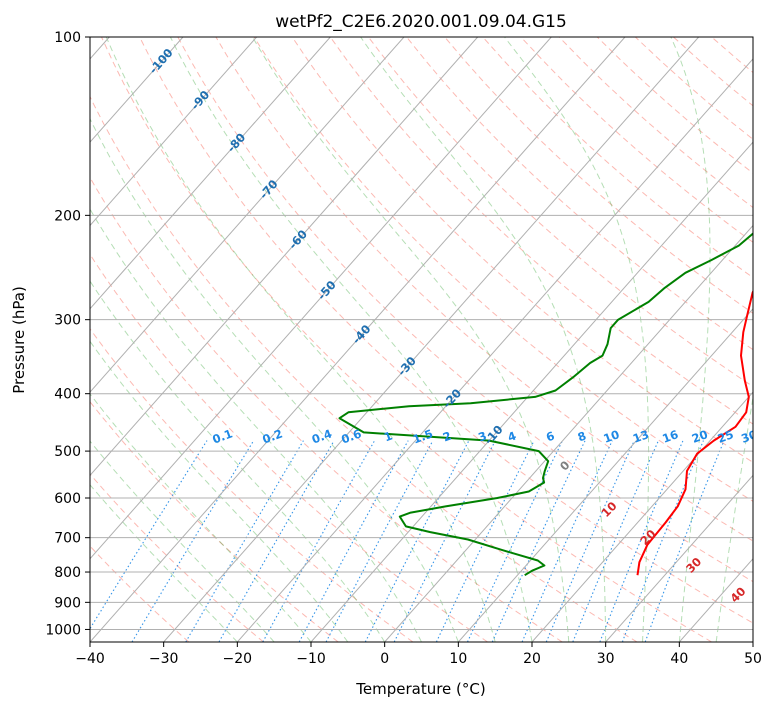 This screenshot has height=712, width=775. What do you see at coordinates (420, 689) in the screenshot?
I see `x-axis-label: Temperature (°C)` at bounding box center [420, 689].